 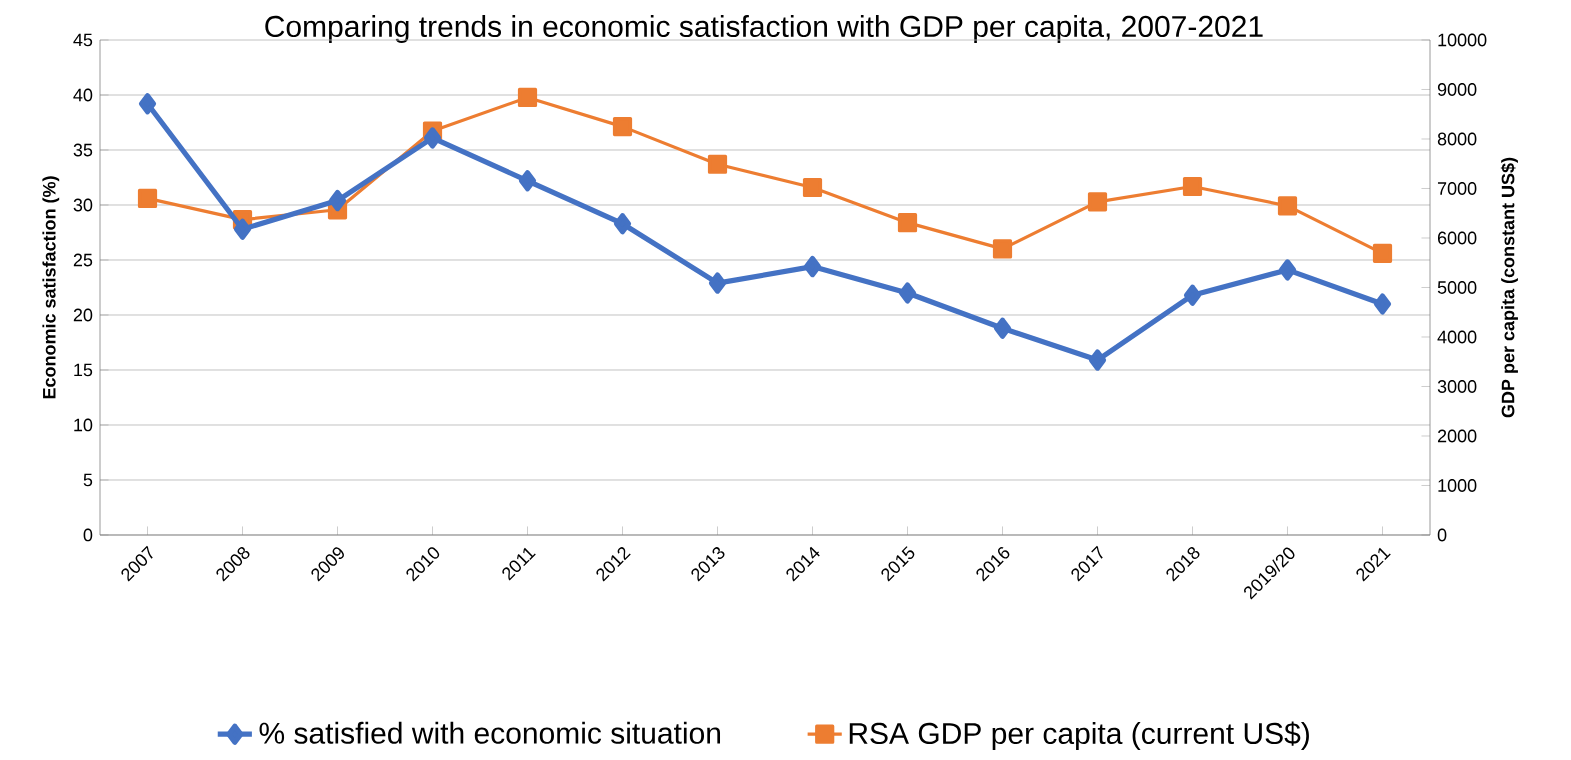 What do you see at coordinates (1457, 188) in the screenshot?
I see `y2-tick-label: 7000` at bounding box center [1457, 188].